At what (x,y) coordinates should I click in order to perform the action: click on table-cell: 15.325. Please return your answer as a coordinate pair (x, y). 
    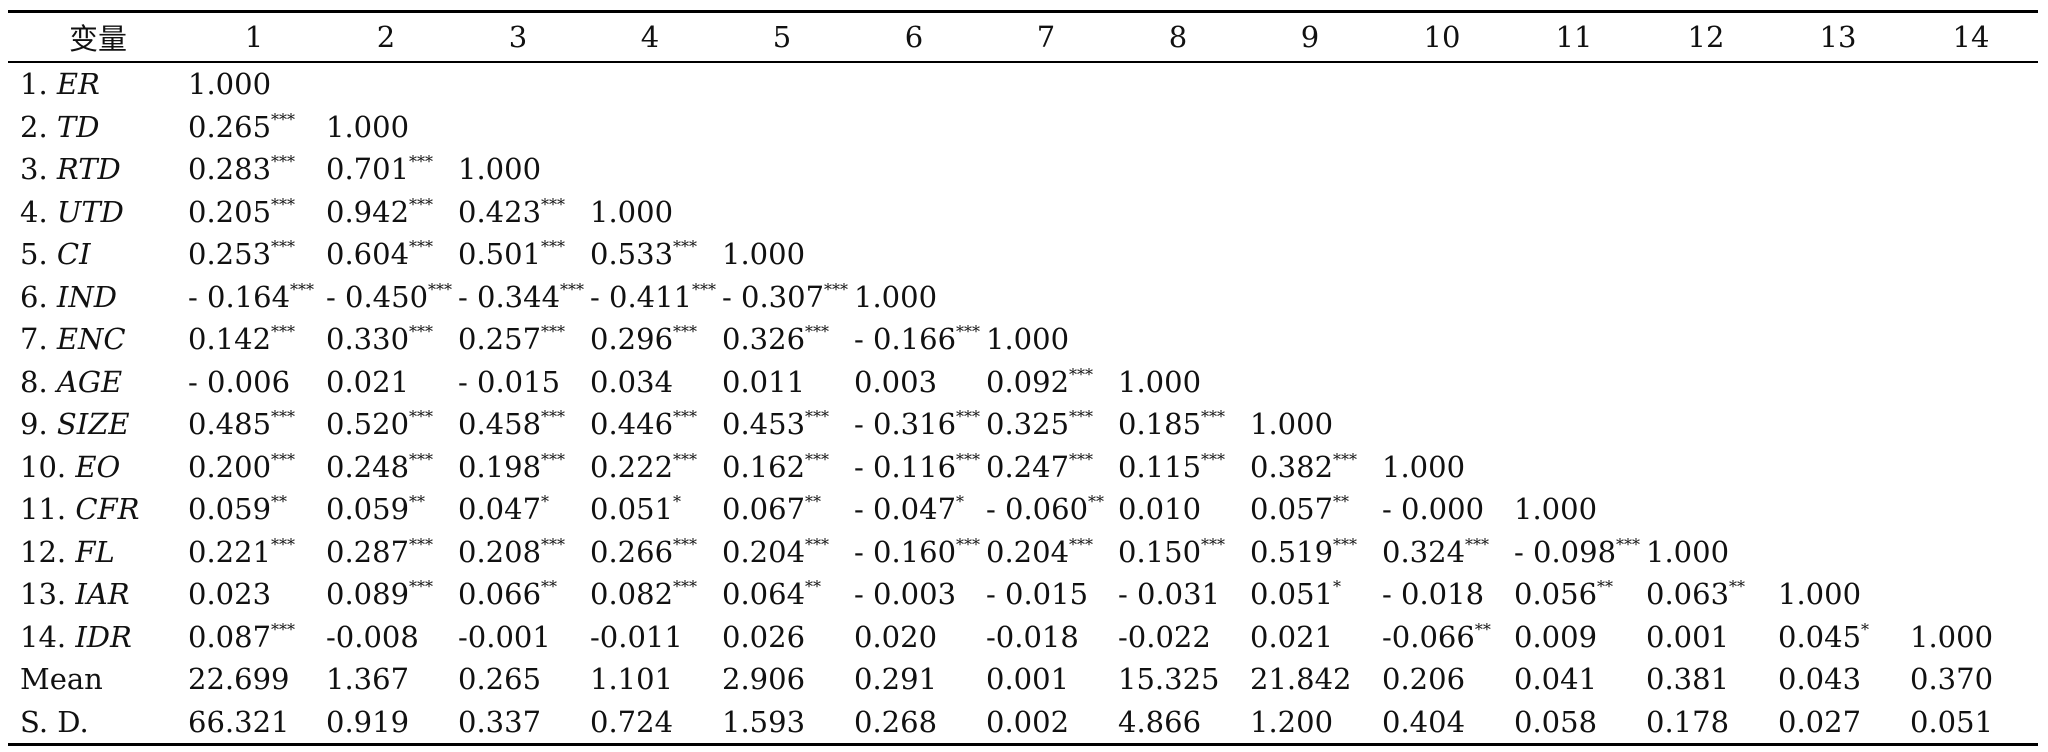
    Looking at the image, I should click on (1178, 679).